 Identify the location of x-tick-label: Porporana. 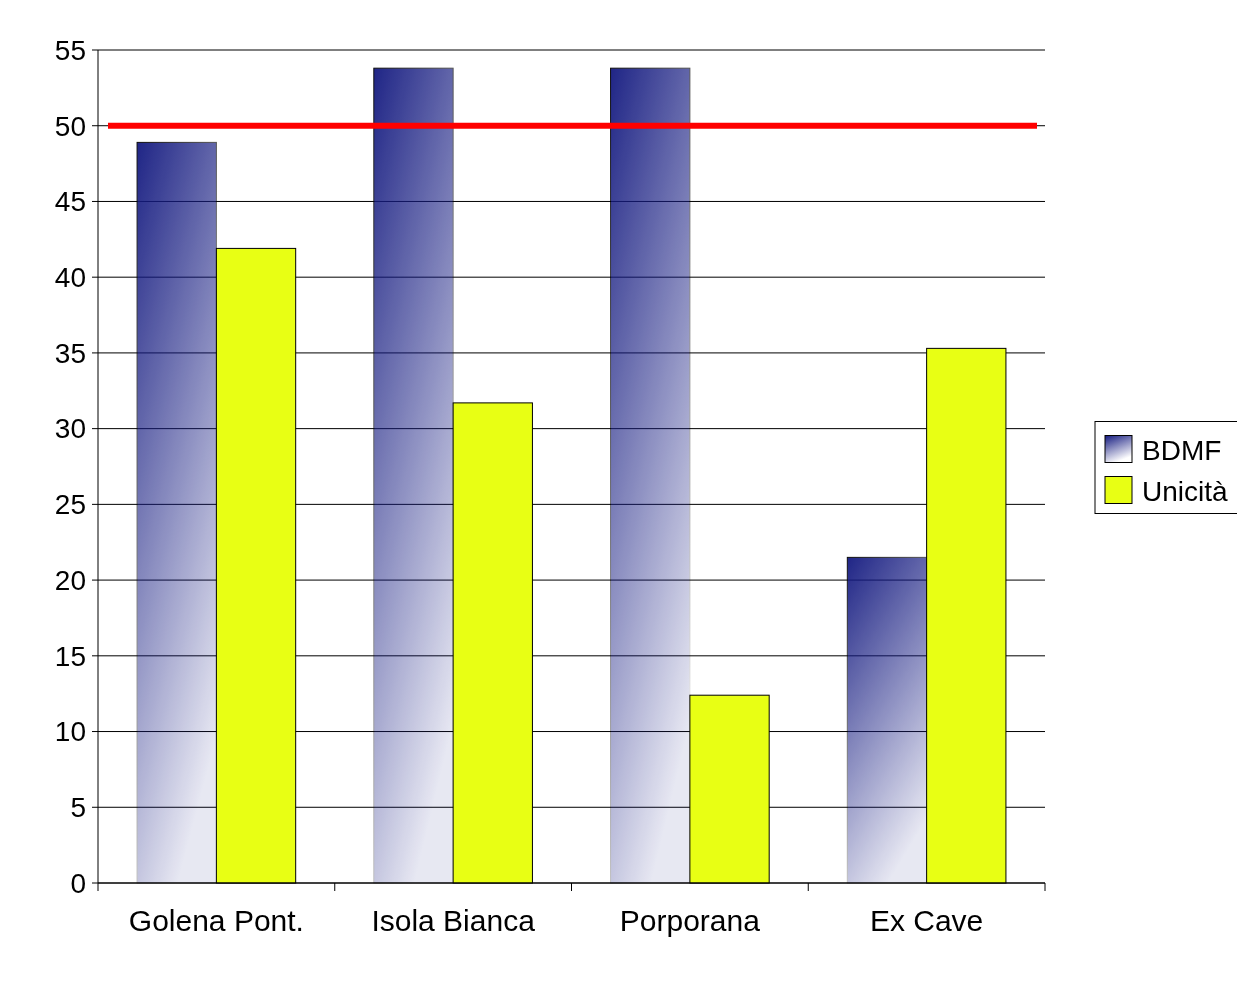
(690, 920).